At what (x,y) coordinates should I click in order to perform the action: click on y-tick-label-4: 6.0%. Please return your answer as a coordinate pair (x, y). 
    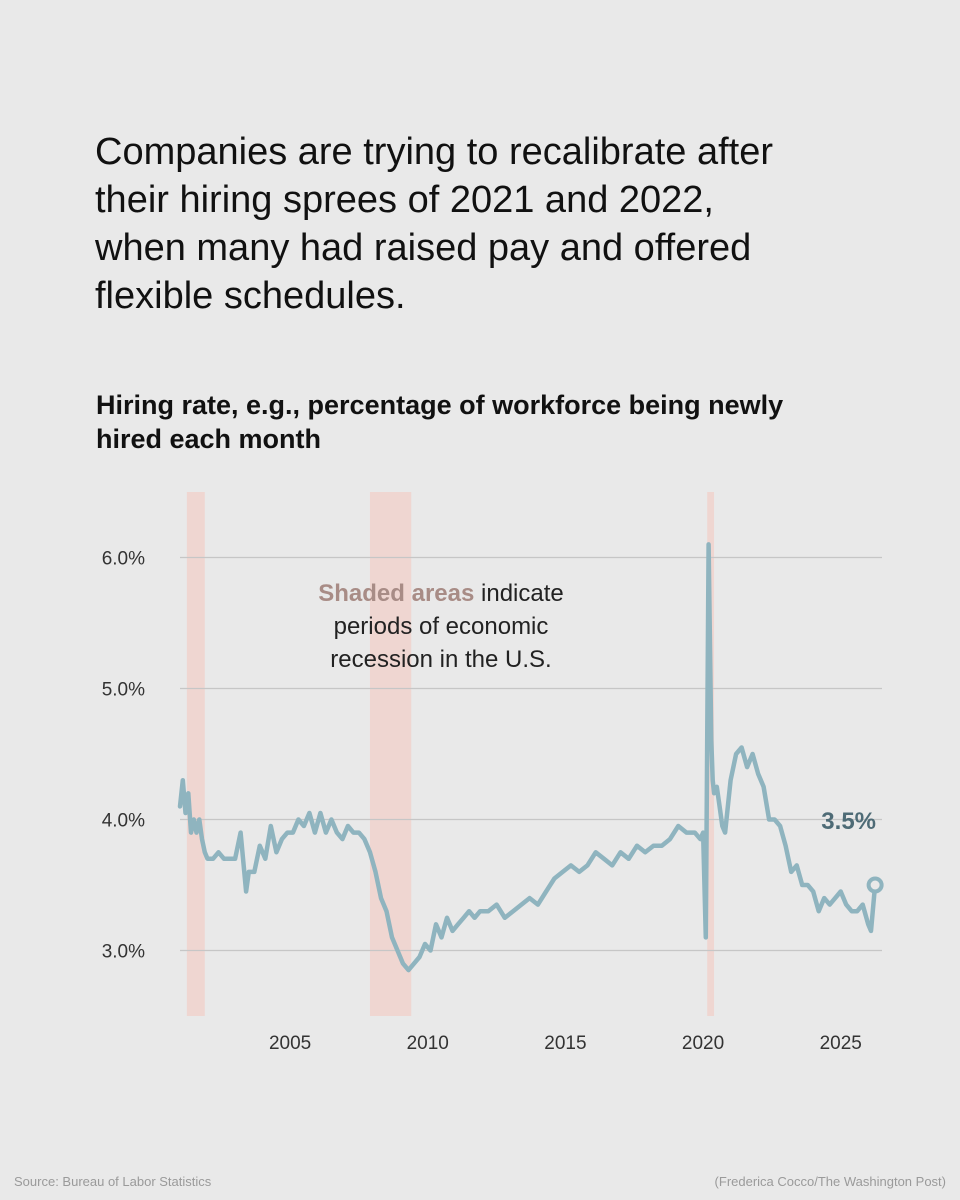
    Looking at the image, I should click on (123, 559).